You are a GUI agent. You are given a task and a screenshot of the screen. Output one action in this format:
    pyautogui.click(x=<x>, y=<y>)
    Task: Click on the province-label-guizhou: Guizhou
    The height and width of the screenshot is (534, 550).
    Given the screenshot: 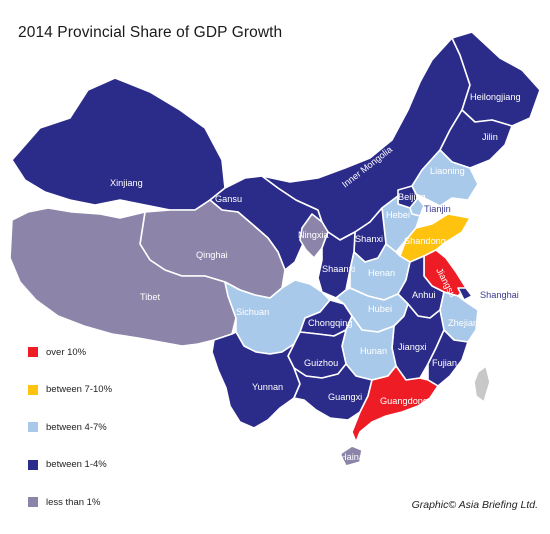 What is the action you would take?
    pyautogui.click(x=321, y=363)
    